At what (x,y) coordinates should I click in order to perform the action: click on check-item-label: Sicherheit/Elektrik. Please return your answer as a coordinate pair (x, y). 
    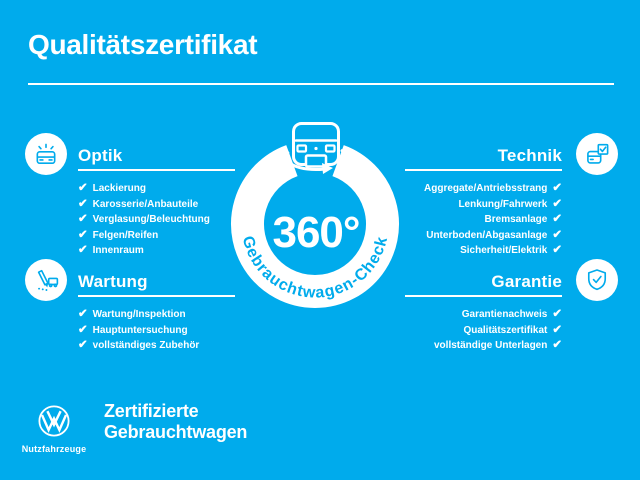
    Looking at the image, I should click on (504, 251).